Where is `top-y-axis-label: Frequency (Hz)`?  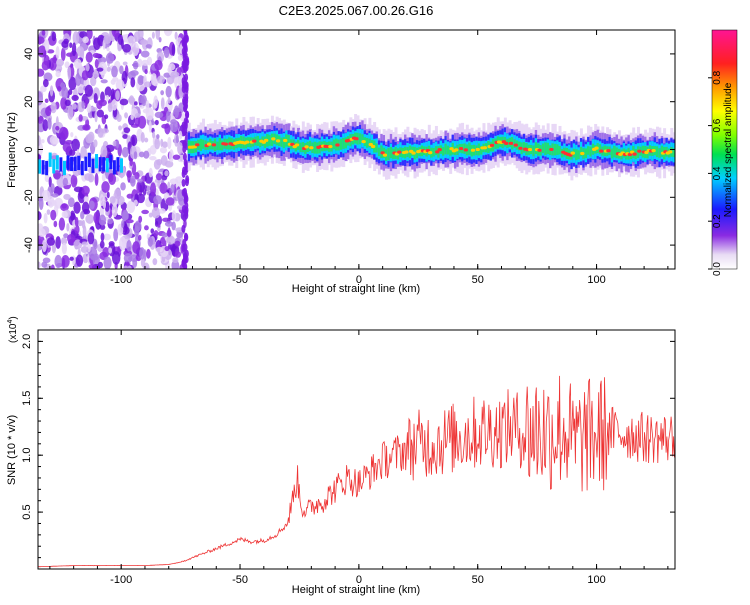
top-y-axis-label: Frequency (Hz) is located at coordinates (12, 150).